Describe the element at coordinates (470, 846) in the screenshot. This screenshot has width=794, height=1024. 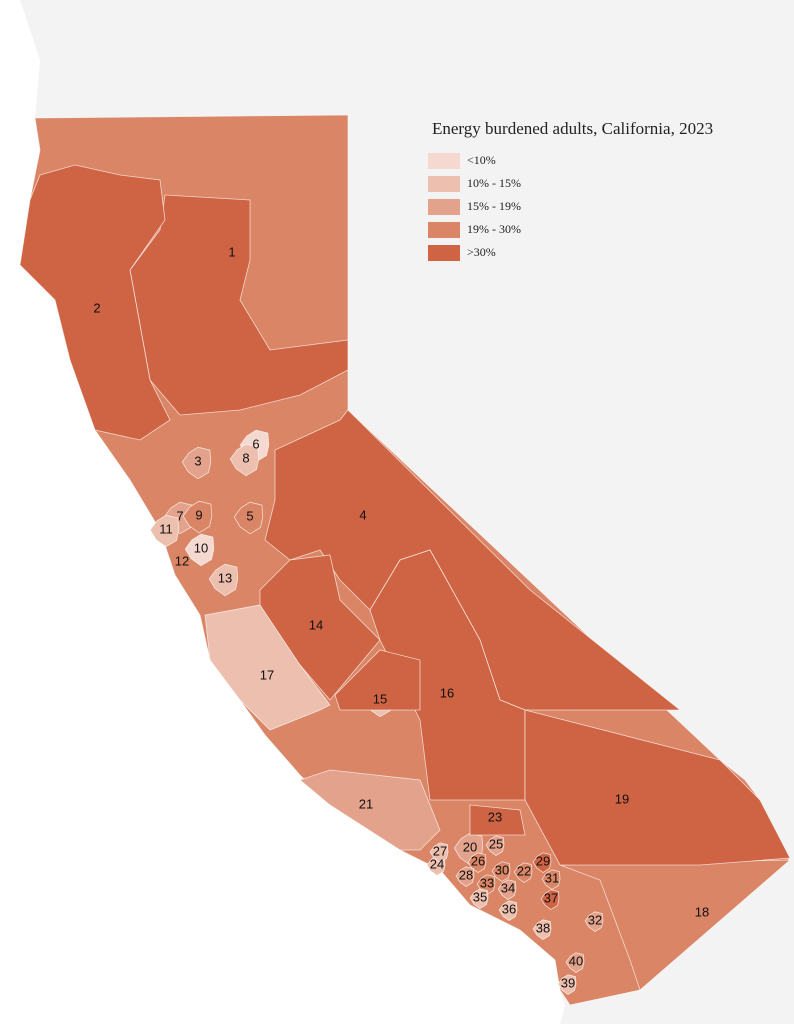
I see `region-label: 20` at that location.